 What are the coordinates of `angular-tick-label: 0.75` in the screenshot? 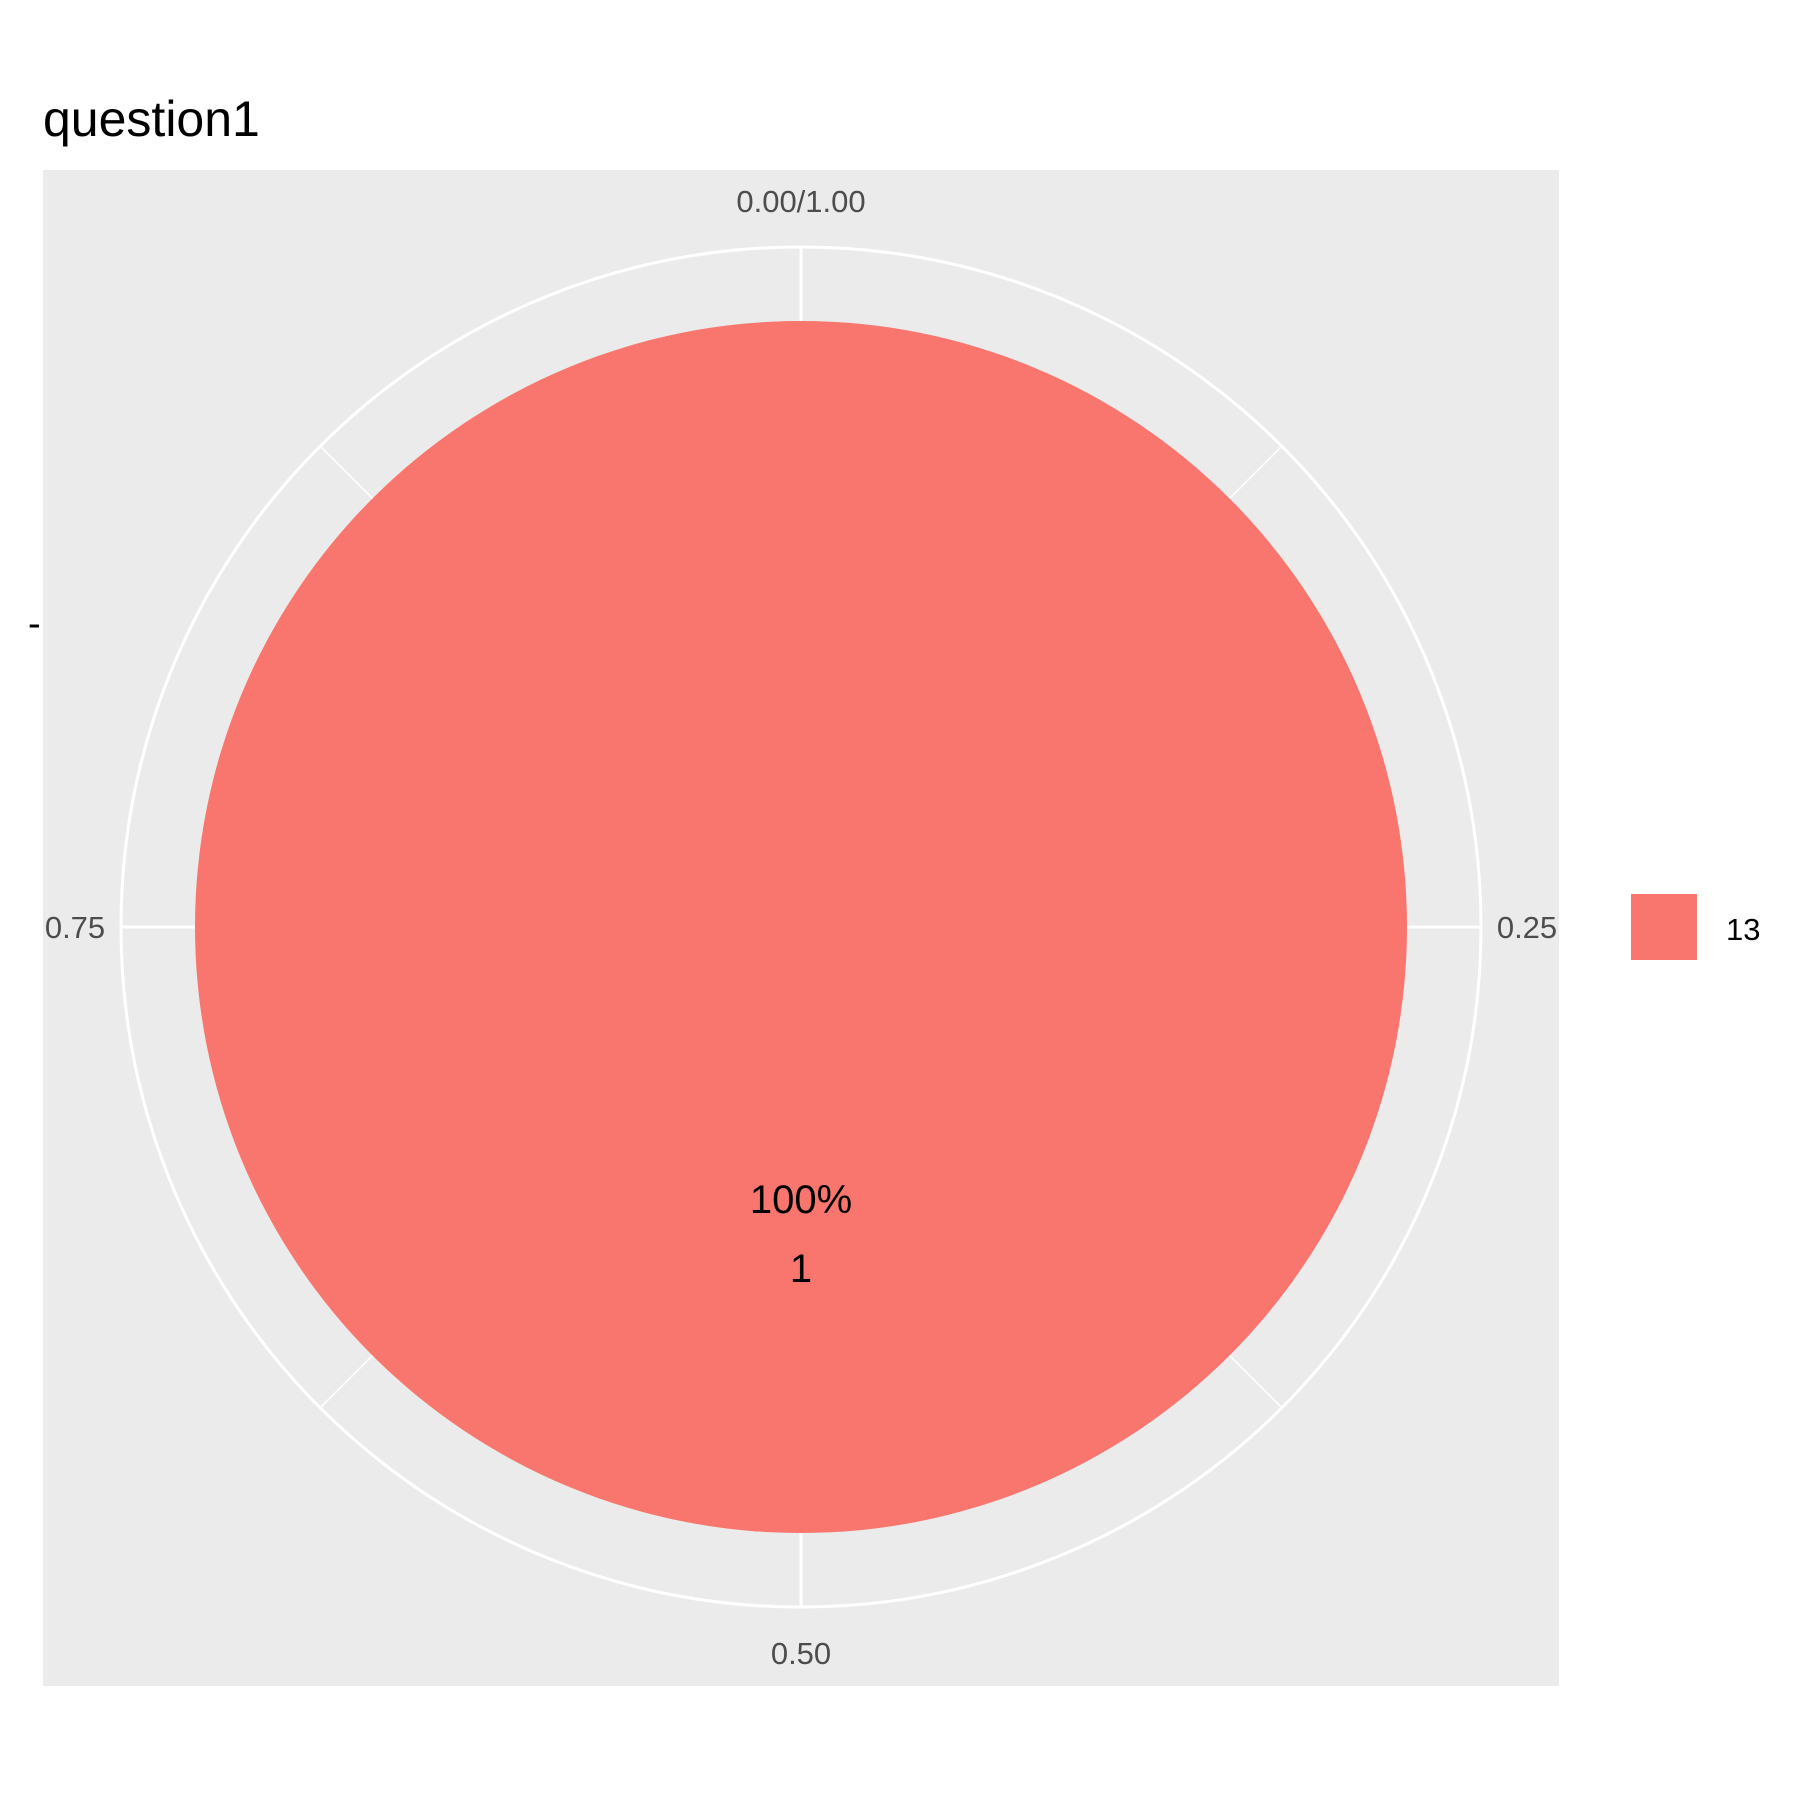 It's located at (75, 927).